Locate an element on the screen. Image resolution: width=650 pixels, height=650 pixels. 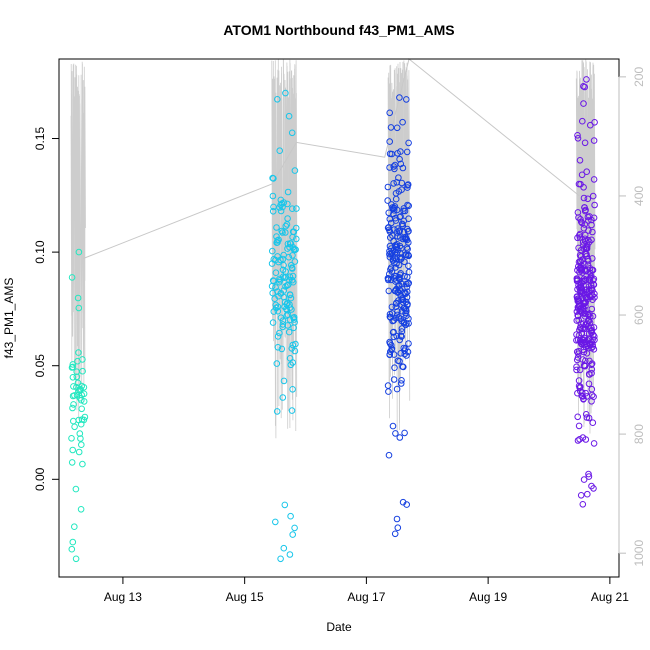
y2-tick-label: 200 is located at coordinates (639, 77).